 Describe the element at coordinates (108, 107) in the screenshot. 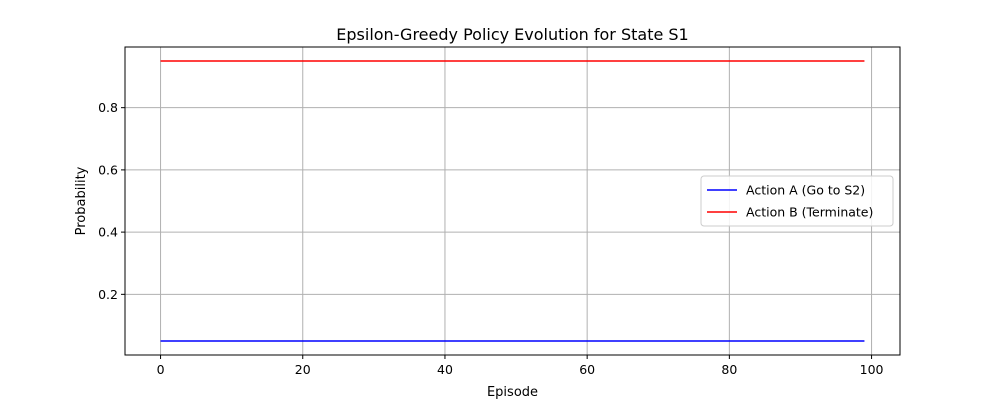

I see `y-tick-label: 0.8` at that location.